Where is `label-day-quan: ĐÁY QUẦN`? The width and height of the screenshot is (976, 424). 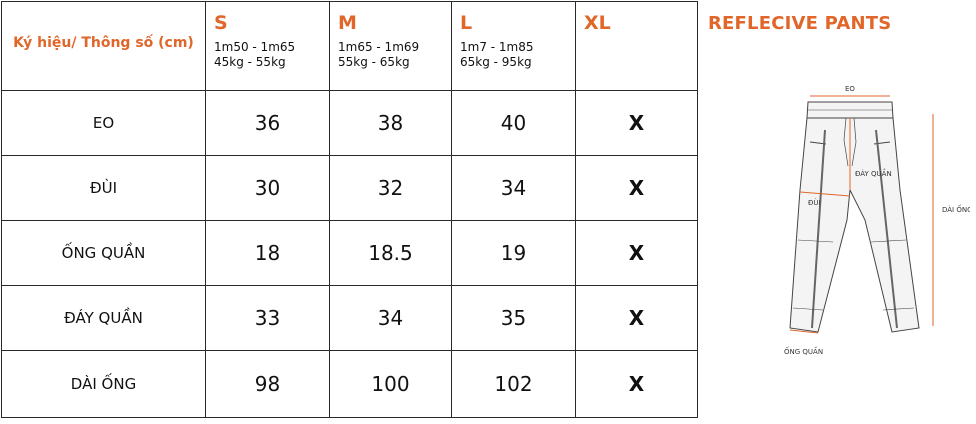
label-day-quan: ĐÁY QUẦN is located at coordinates (873, 173).